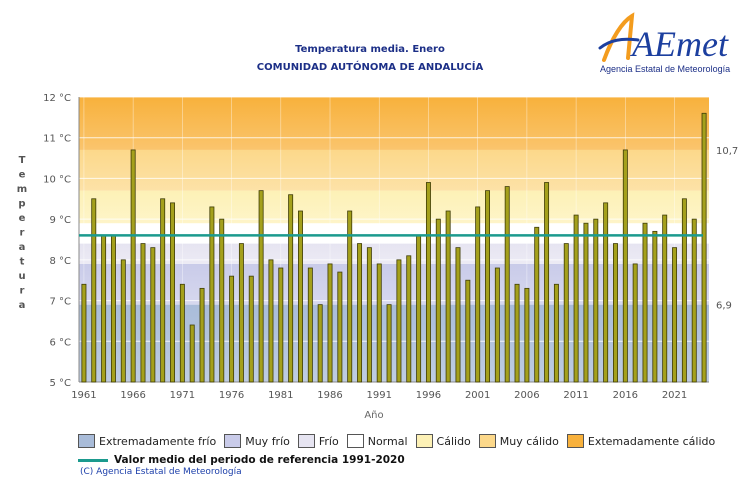  Describe the element at coordinates (60, 383) in the screenshot. I see `y-tick-label: 5 °C` at that location.